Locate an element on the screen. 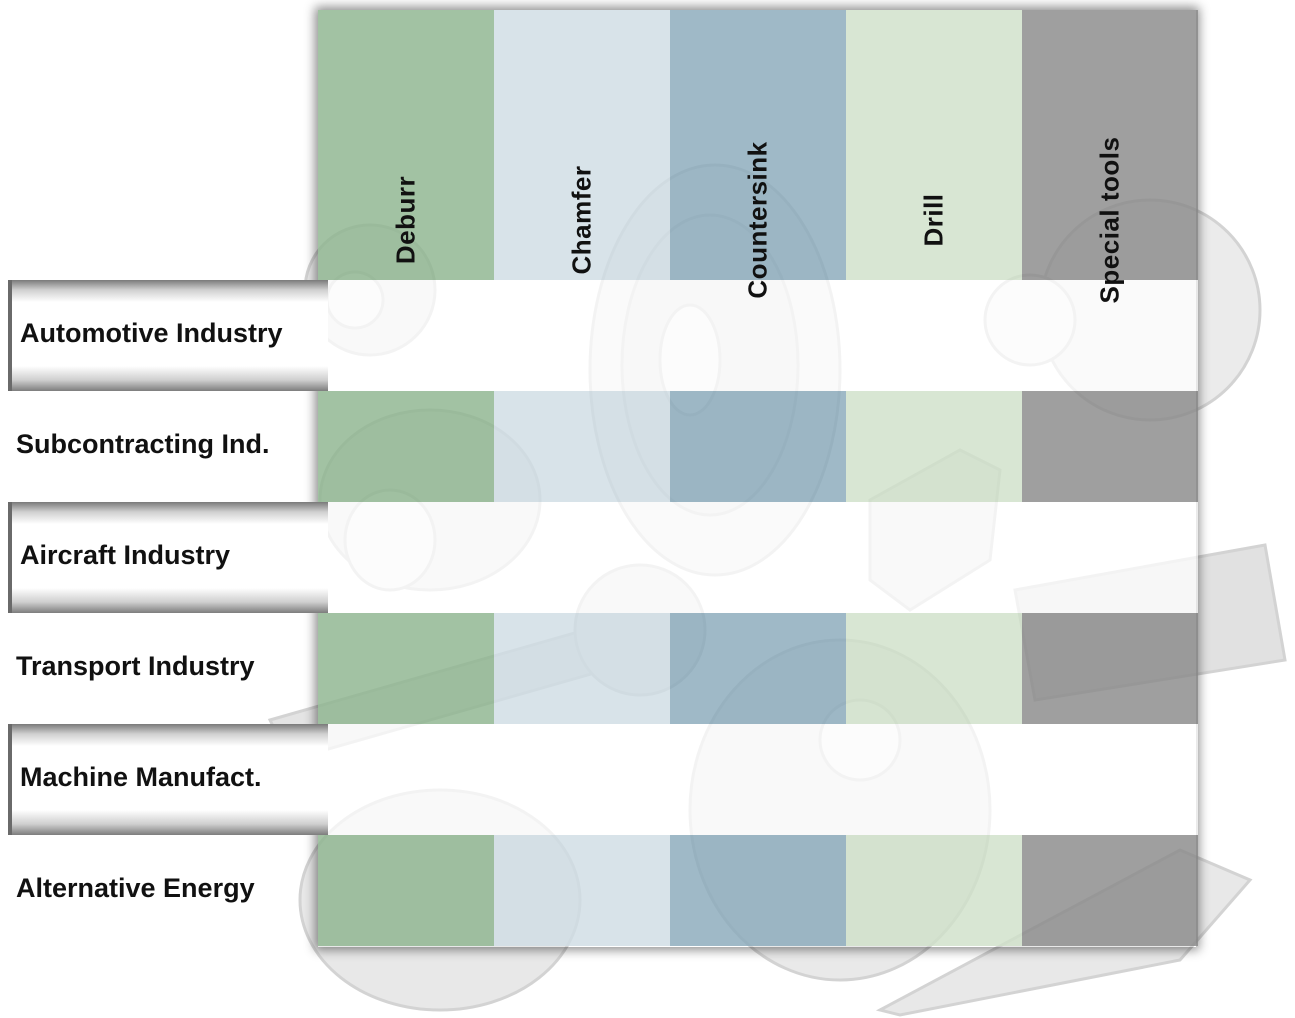 The height and width of the screenshot is (1018, 1295). row-transport-industry: Transport Industry is located at coordinates (168, 668).